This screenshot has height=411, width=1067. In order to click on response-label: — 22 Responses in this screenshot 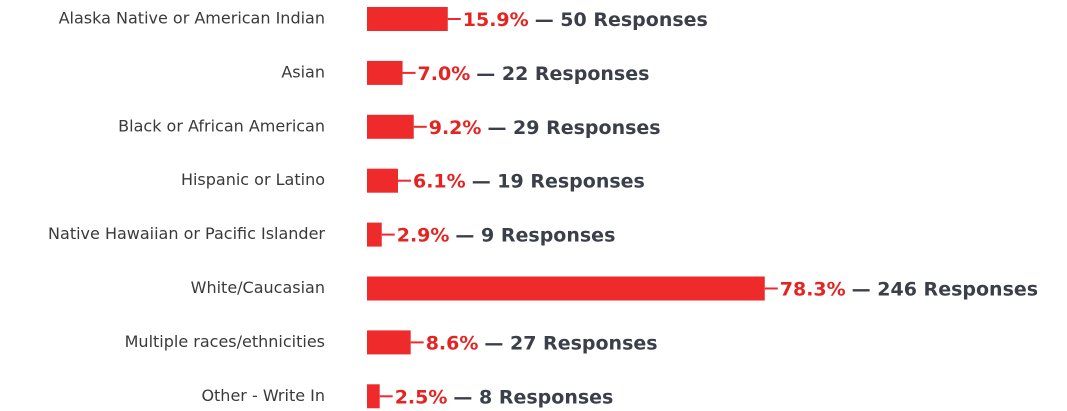, I will do `click(562, 73)`.